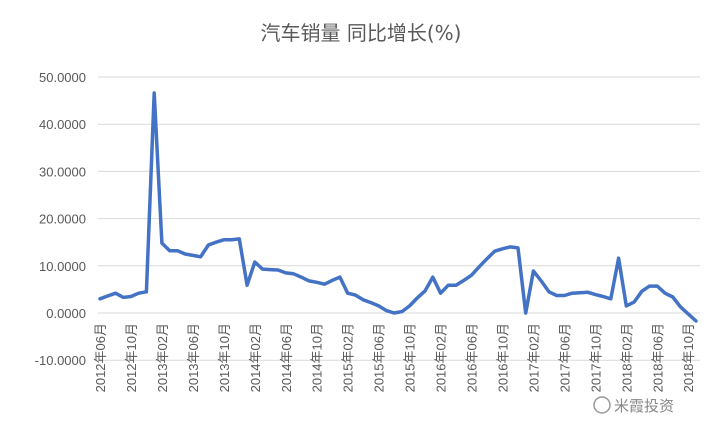 The height and width of the screenshot is (434, 722). What do you see at coordinates (100, 357) in the screenshot?
I see `x-tick-label: 2012年06月` at bounding box center [100, 357].